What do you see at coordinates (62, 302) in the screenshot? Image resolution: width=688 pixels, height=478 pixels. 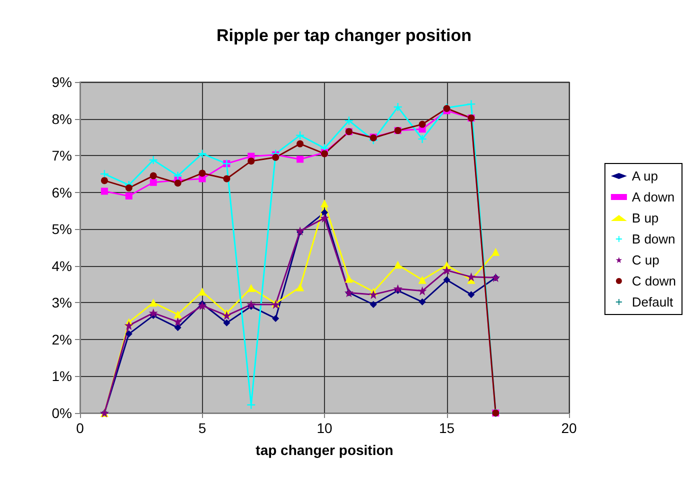 I see `y-tick-label: 3%` at bounding box center [62, 302].